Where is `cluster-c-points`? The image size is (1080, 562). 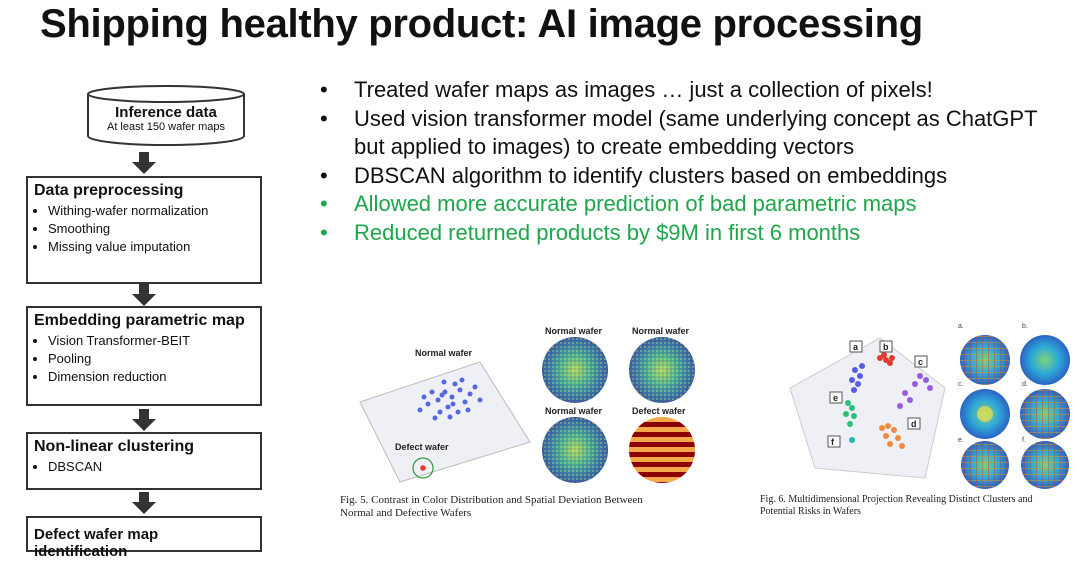 cluster-c-points is located at coordinates (915, 391).